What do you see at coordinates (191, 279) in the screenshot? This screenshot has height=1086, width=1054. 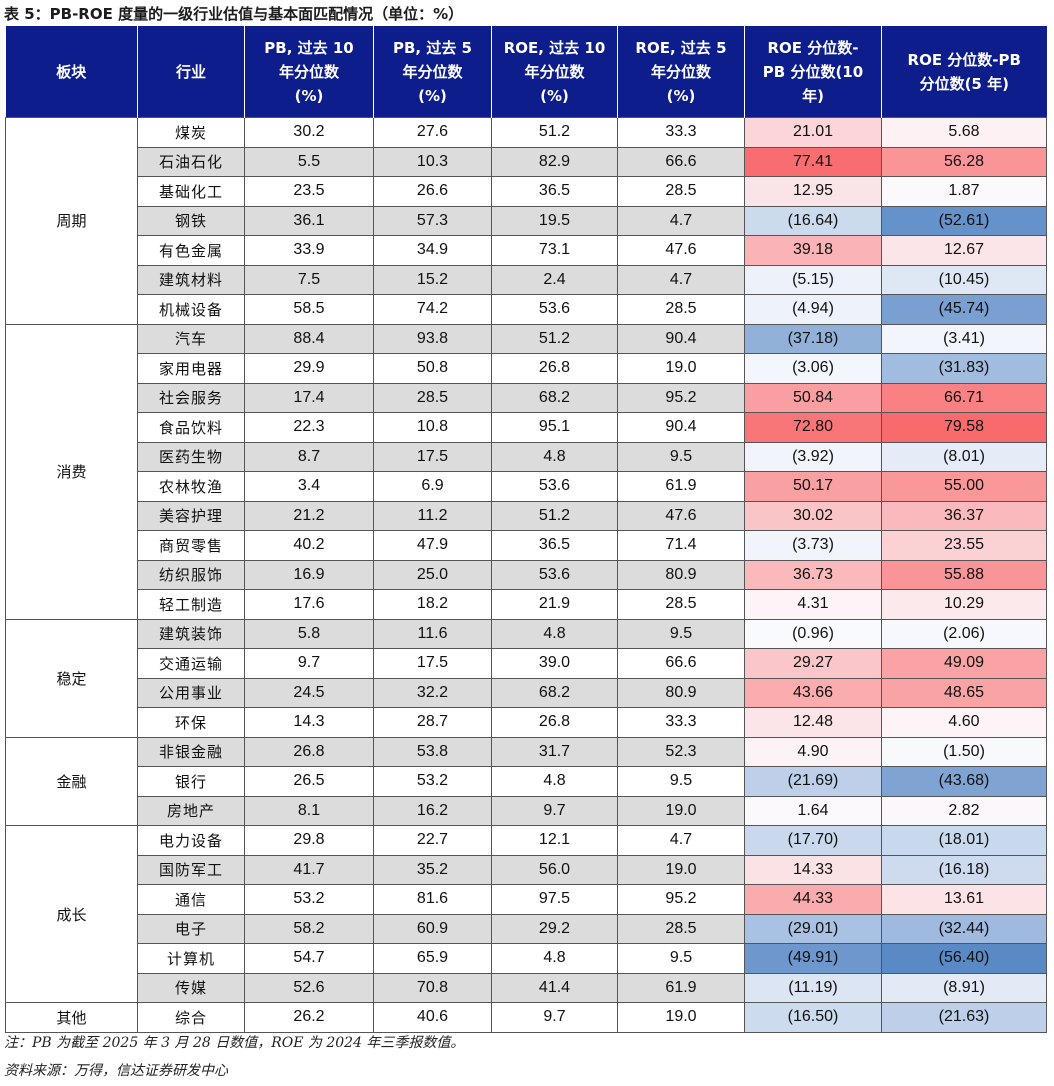 I see `industry-cell: 建筑材料` at bounding box center [191, 279].